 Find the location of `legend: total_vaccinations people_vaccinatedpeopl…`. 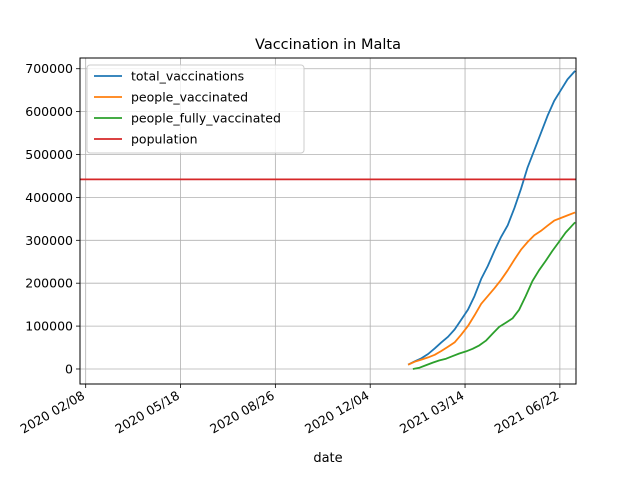

legend: total_vaccinations people_vaccinatedpeopl… is located at coordinates (195, 109).